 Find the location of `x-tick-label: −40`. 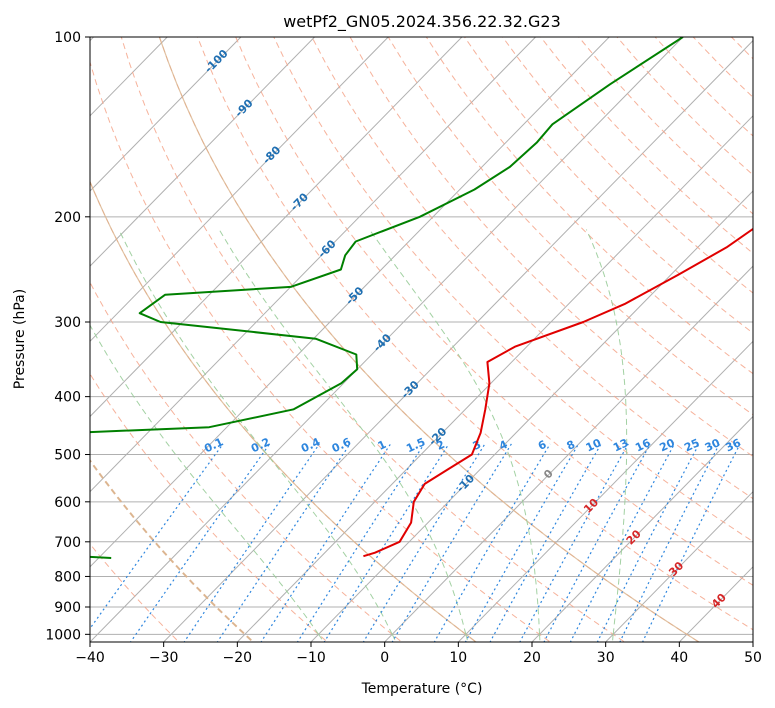

x-tick-label: −40 is located at coordinates (90, 658).